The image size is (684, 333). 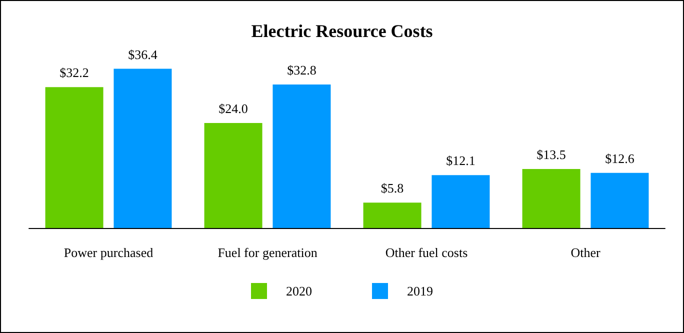 What do you see at coordinates (109, 252) in the screenshot?
I see `x-tick-label: Power purchased` at bounding box center [109, 252].